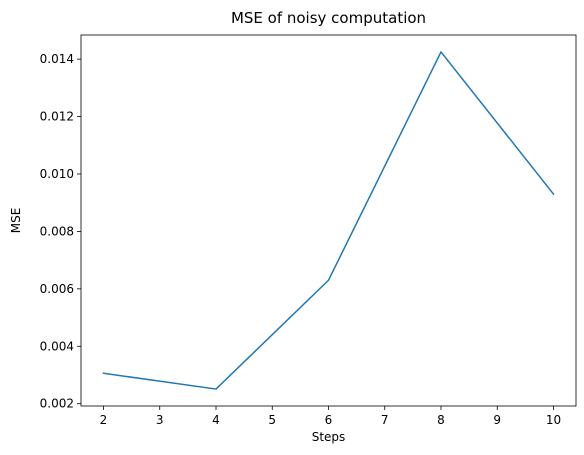 The width and height of the screenshot is (584, 455). Describe the element at coordinates (441, 420) in the screenshot. I see `x-tick-label: 8` at that location.